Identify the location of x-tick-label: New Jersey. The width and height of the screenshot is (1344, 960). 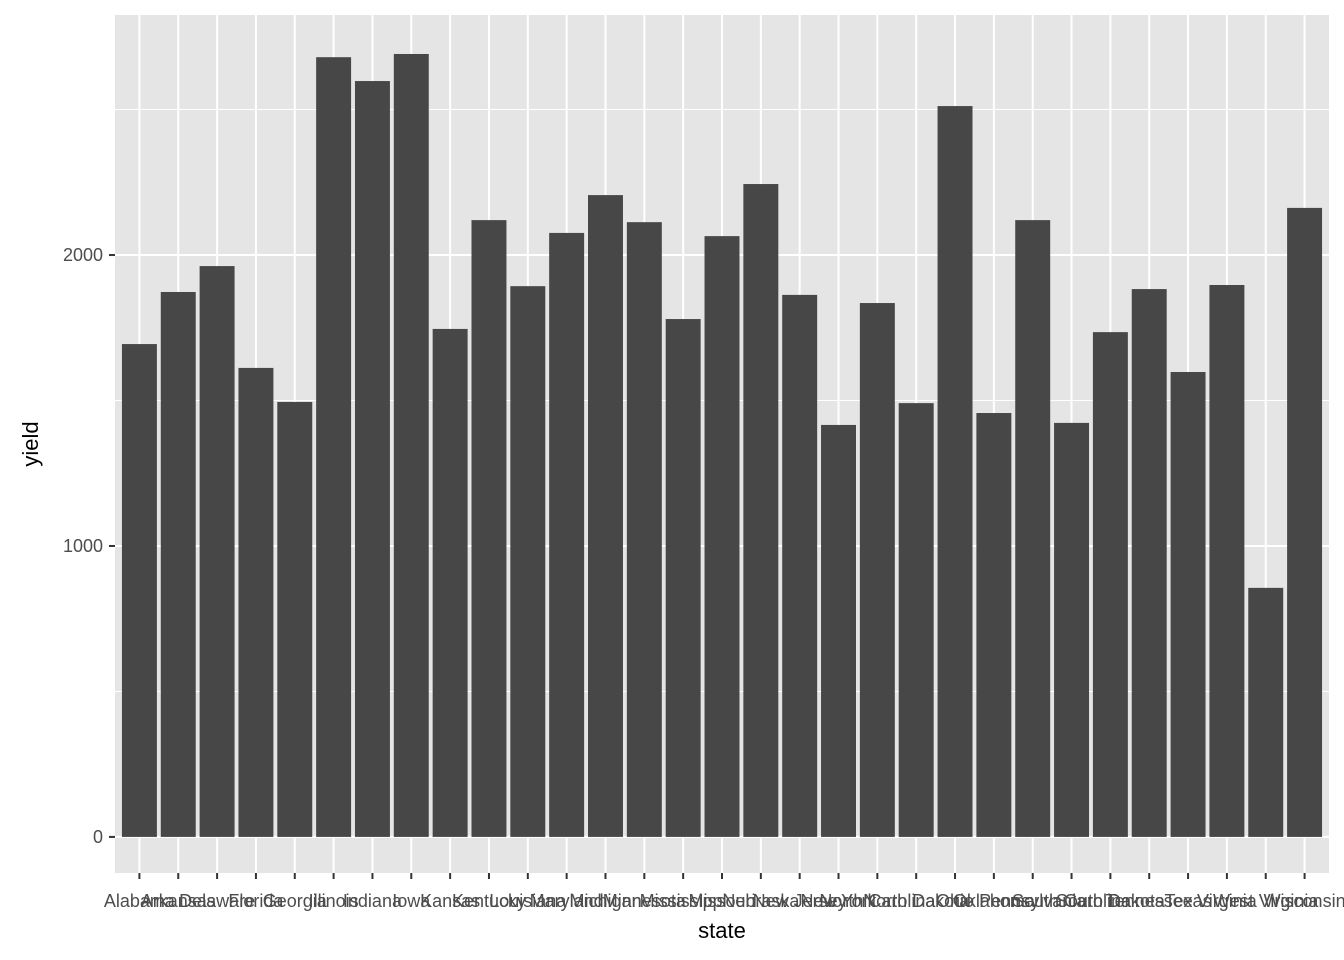
(800, 901).